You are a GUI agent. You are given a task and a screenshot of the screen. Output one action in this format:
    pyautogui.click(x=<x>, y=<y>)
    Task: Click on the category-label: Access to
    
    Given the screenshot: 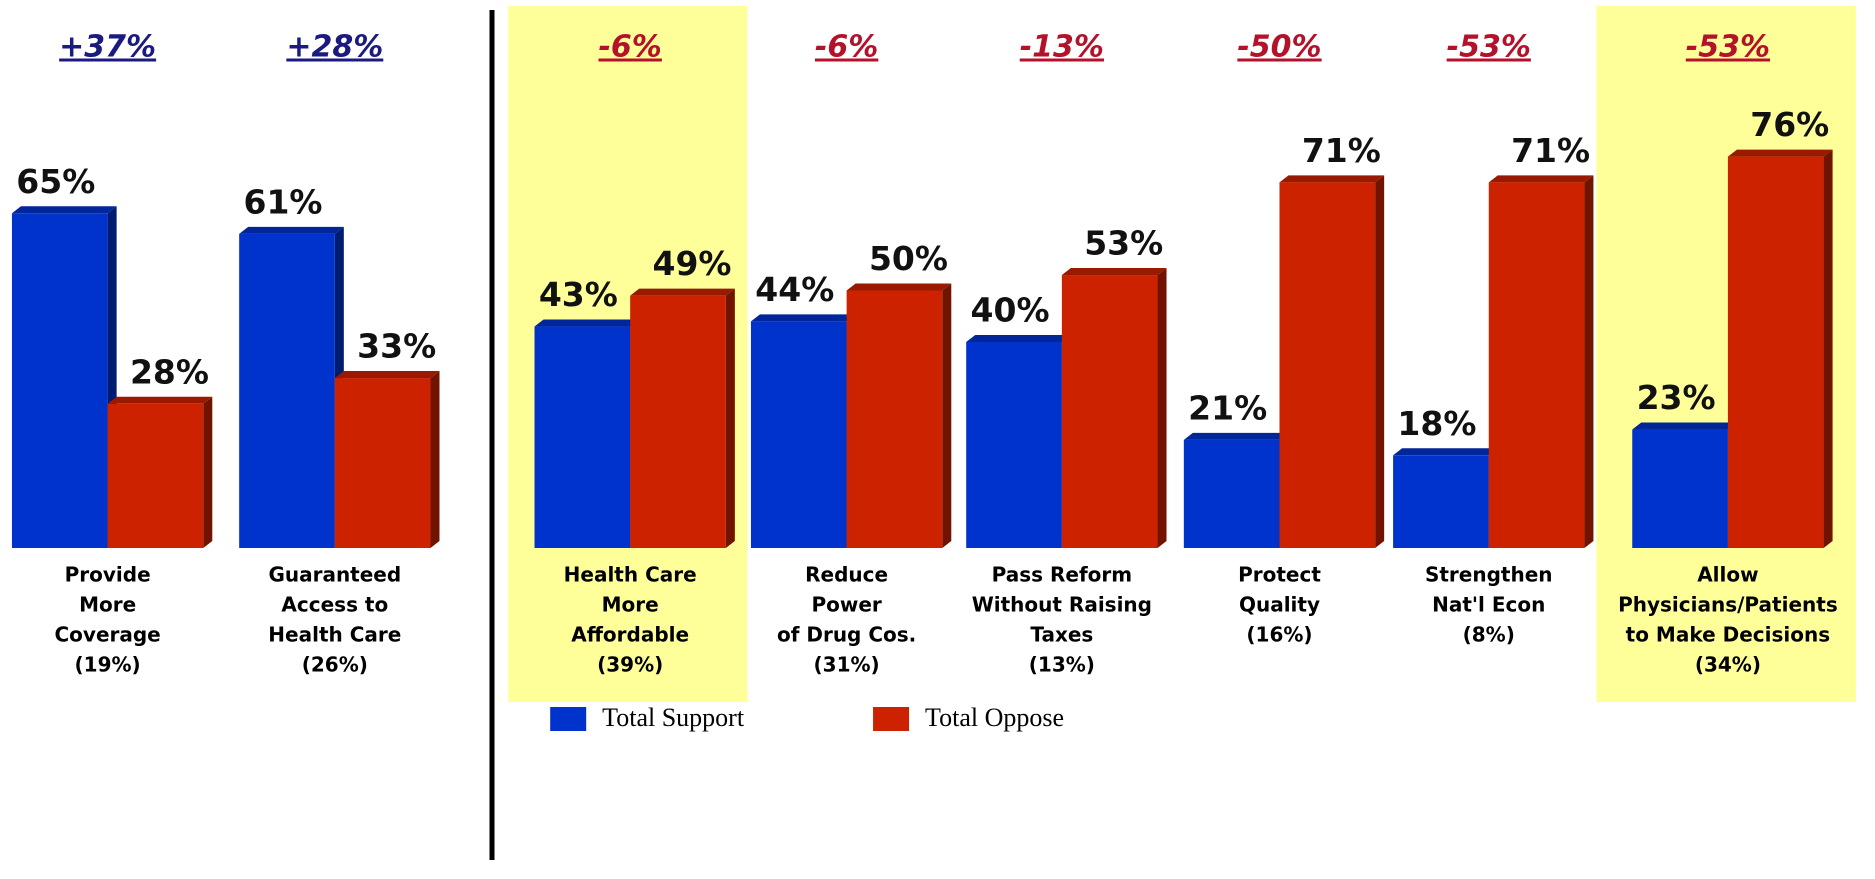 What is the action you would take?
    pyautogui.click(x=334, y=605)
    